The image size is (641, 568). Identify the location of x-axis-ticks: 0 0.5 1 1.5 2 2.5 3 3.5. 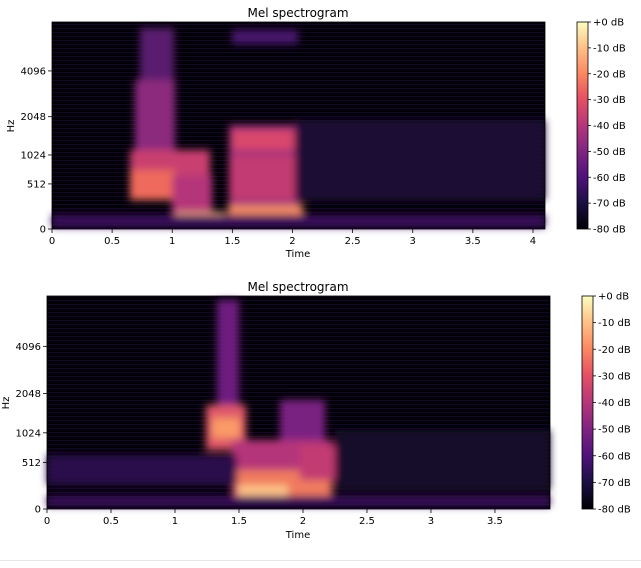
(273, 518).